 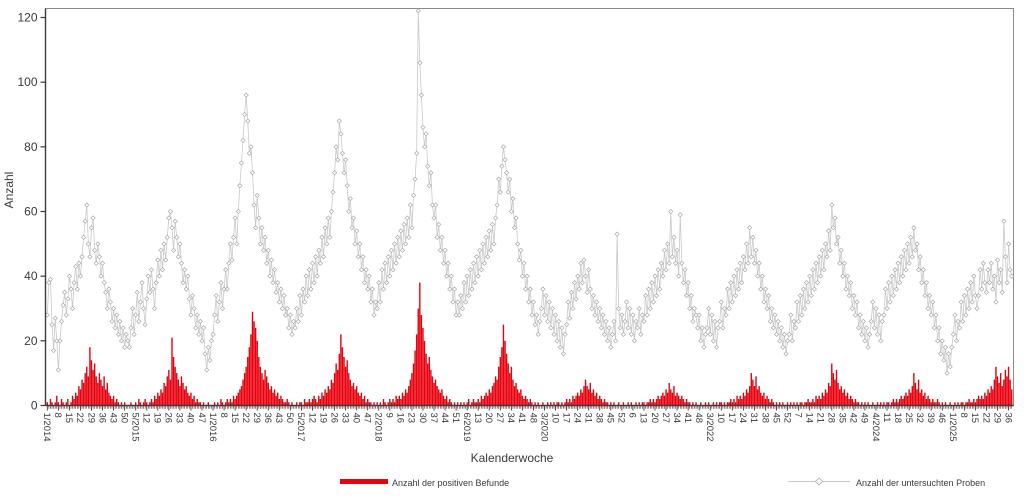 I want to click on x-tick-label: 35, so click(x=842, y=418).